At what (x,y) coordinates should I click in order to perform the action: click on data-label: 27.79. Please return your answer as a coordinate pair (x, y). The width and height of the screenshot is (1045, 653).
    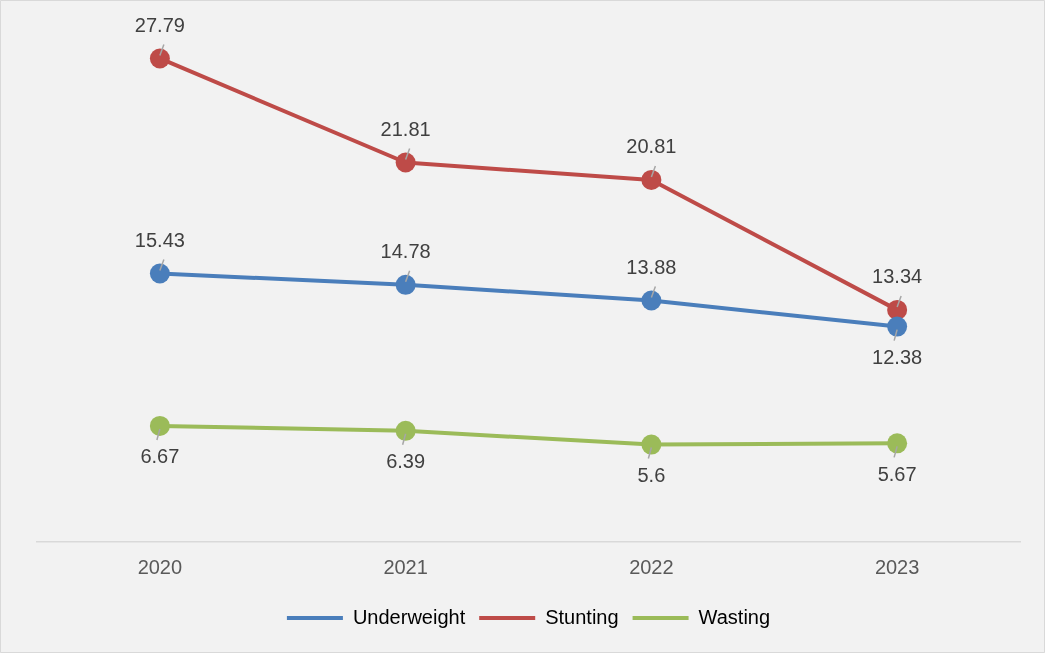
    Looking at the image, I should click on (159, 24).